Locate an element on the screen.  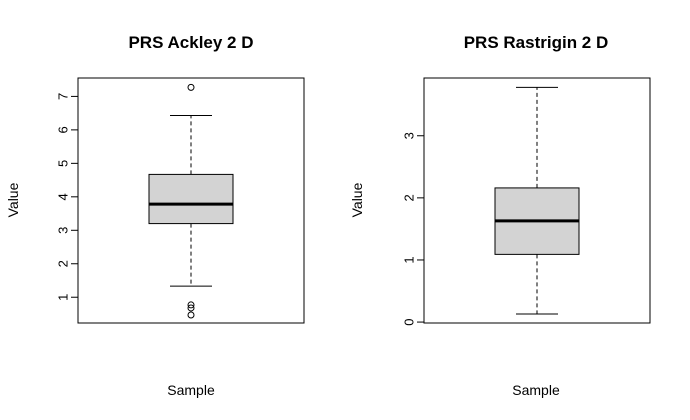
y-axis: 1 2 3 4 5 6 7 is located at coordinates (67, 197).